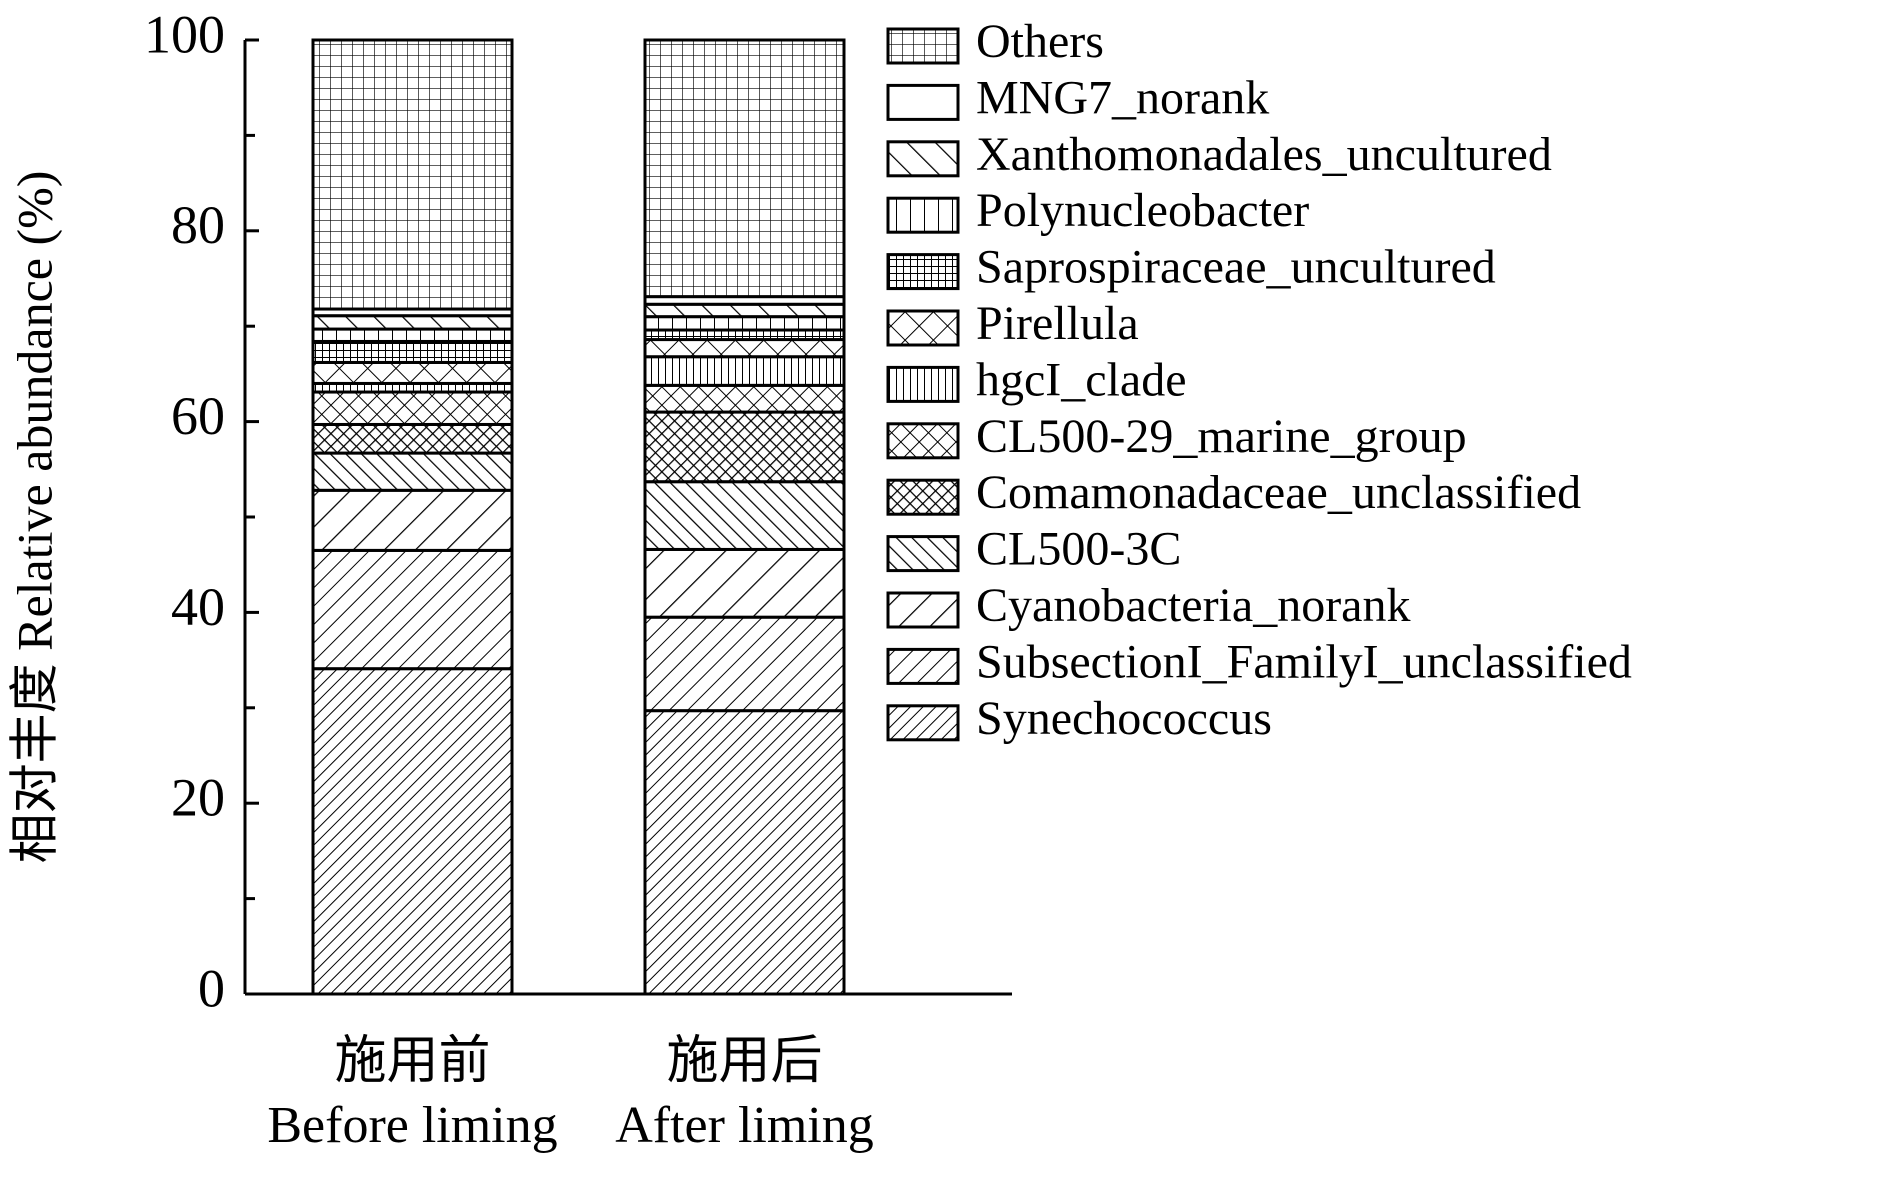 This screenshot has width=1890, height=1188. I want to click on legend-label: MNG7_norank, so click(1122, 97).